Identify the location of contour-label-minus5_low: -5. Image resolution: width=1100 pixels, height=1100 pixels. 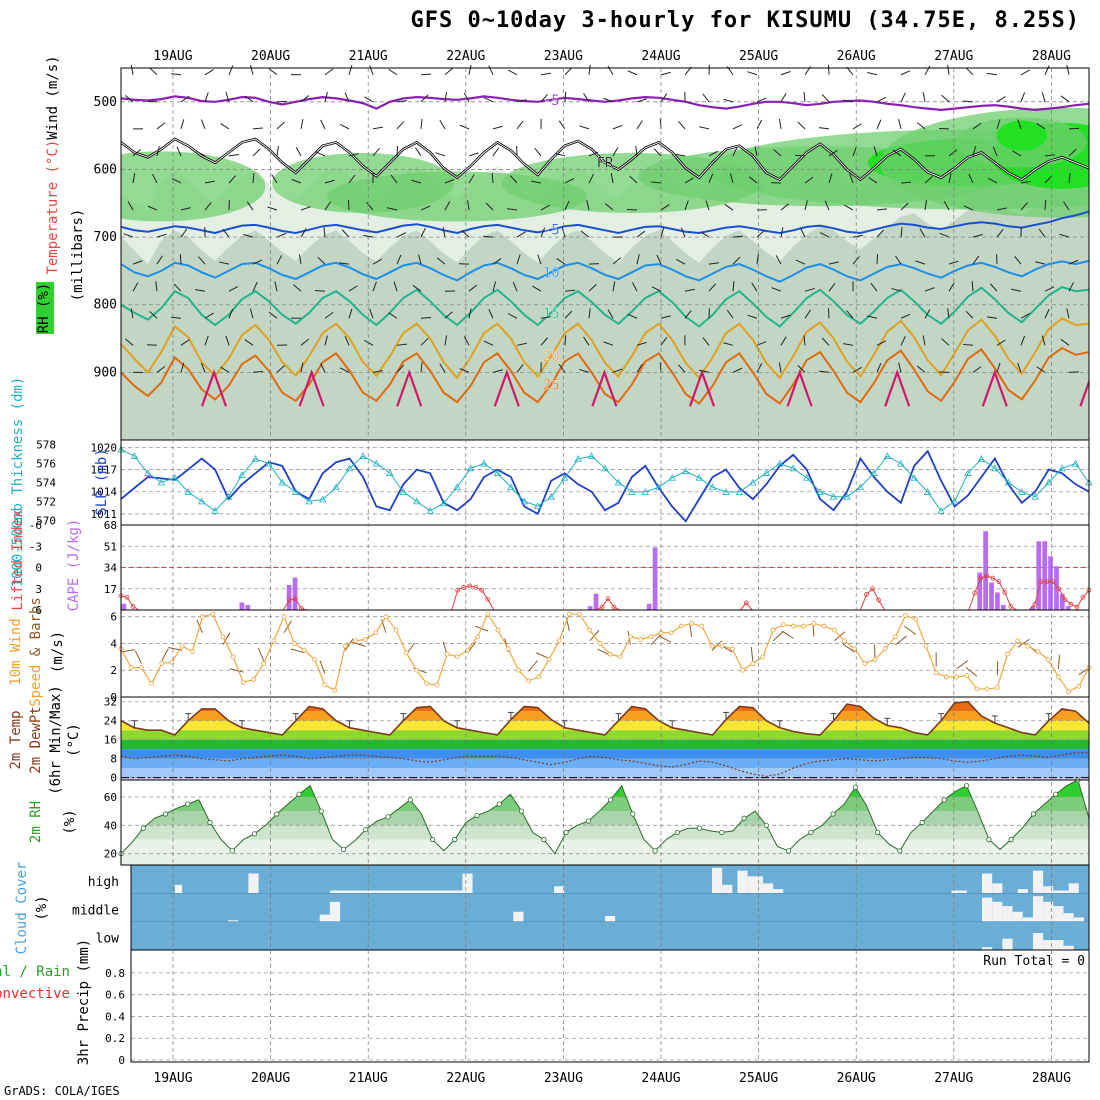
(551, 231).